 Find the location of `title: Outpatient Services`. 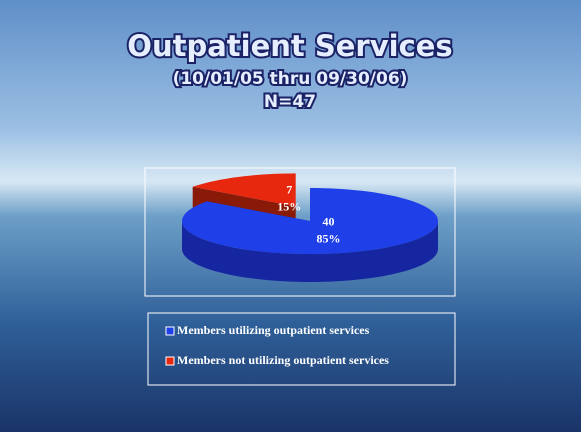

title: Outpatient Services is located at coordinates (289, 46).